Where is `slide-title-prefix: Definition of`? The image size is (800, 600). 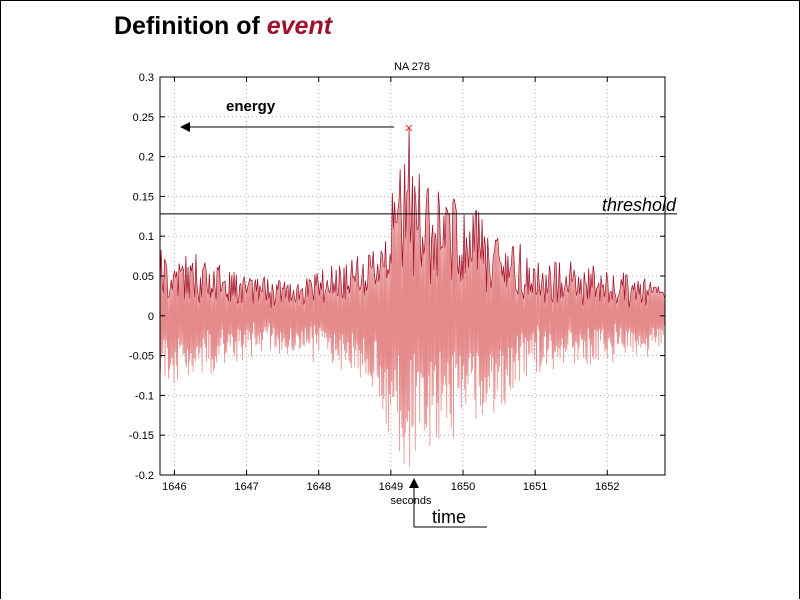 slide-title-prefix: Definition of is located at coordinates (190, 26).